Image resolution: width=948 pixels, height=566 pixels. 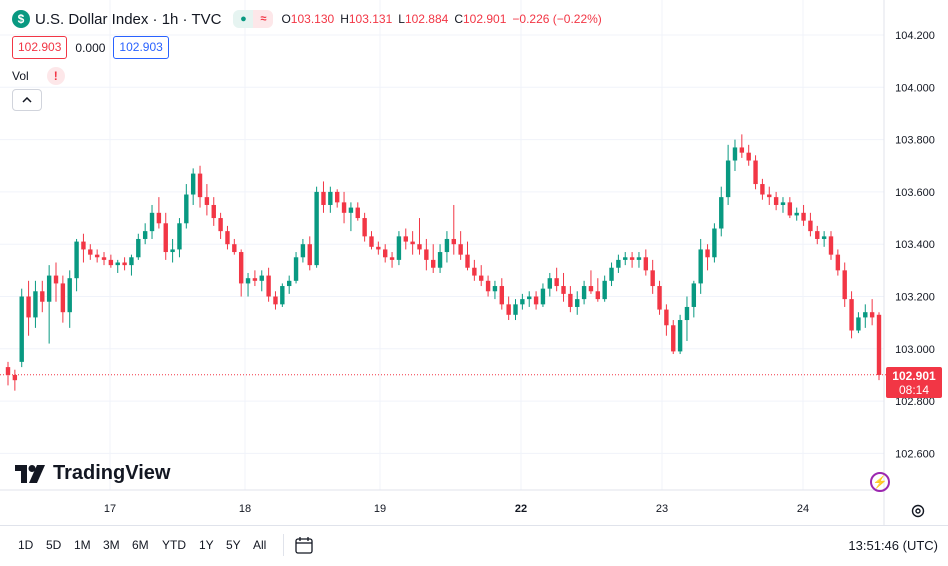 I want to click on open-value: 103.130, so click(x=312, y=19).